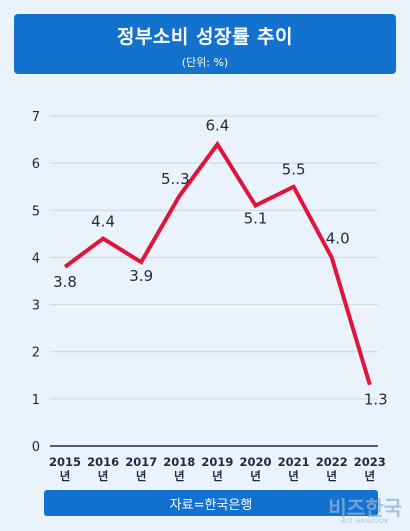  What do you see at coordinates (217, 125) in the screenshot?
I see `data-label: 6.4` at bounding box center [217, 125].